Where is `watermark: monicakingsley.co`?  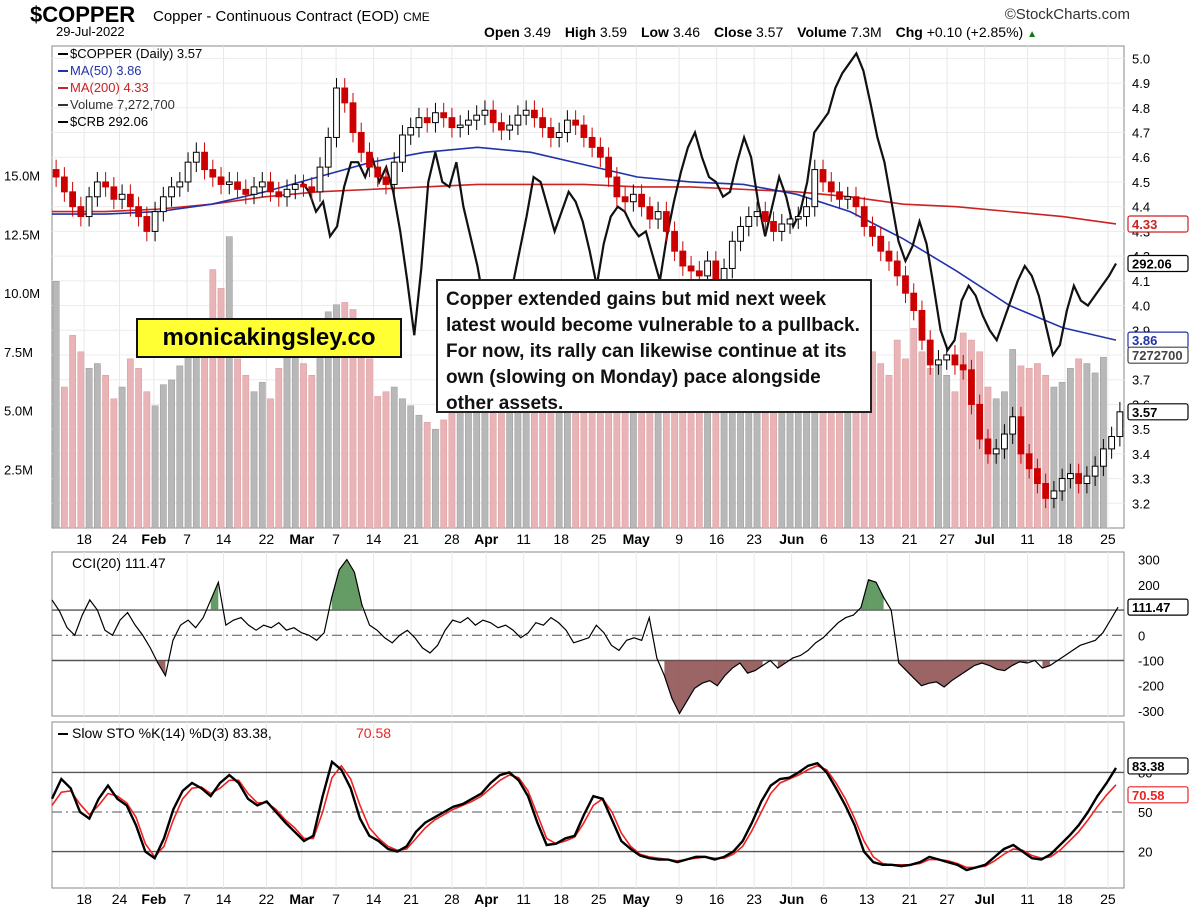
watermark: monicakingsley.co is located at coordinates (269, 338).